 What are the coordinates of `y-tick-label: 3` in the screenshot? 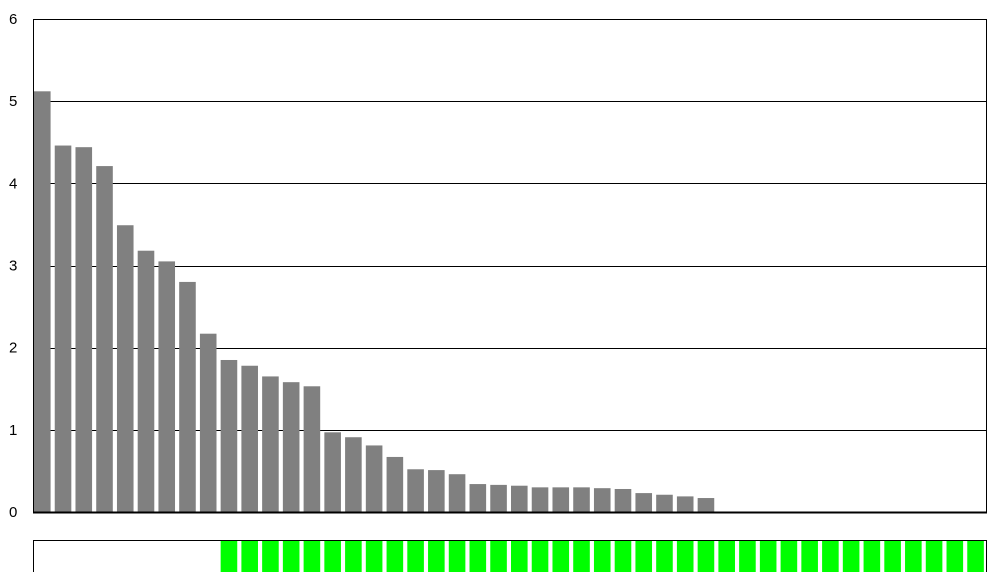 It's located at (13, 266).